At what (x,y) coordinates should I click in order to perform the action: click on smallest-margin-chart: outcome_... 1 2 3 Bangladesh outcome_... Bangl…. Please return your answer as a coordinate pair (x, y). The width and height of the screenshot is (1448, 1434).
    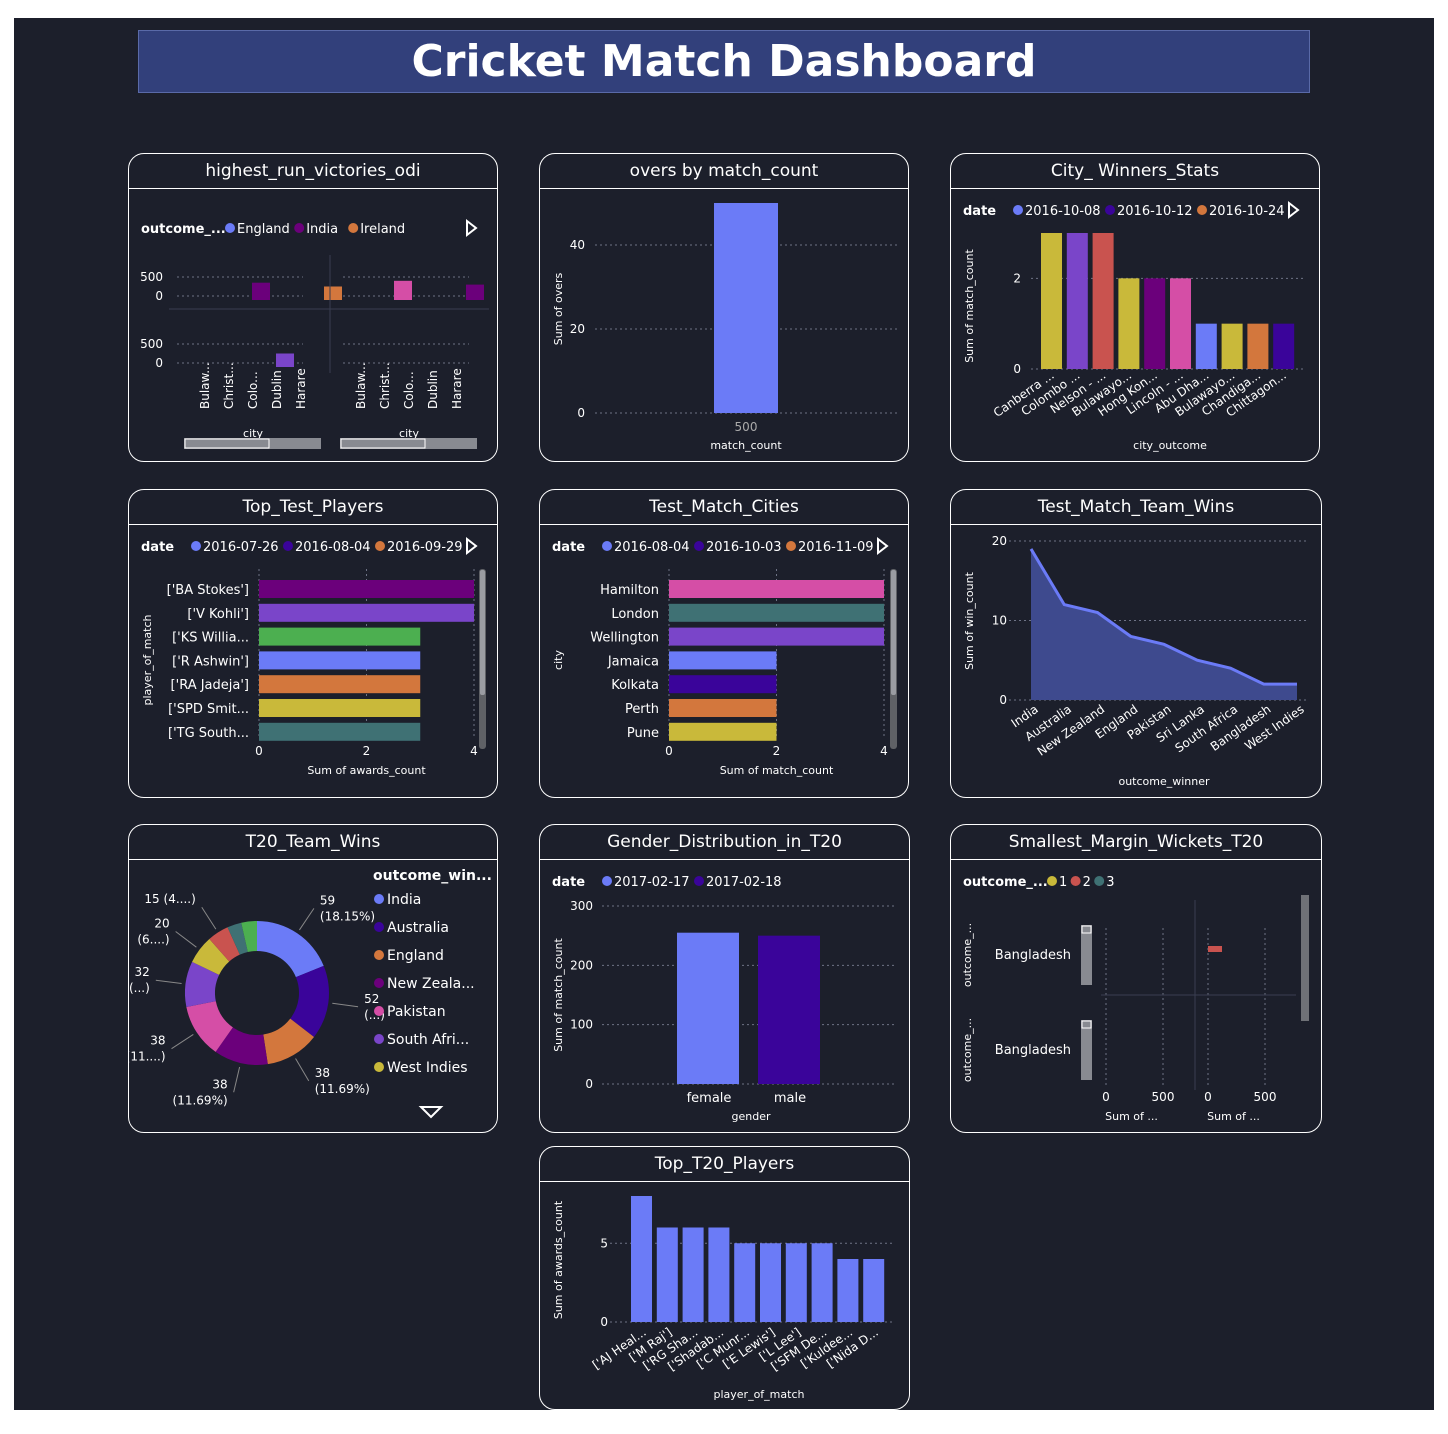
    Looking at the image, I should click on (1136, 996).